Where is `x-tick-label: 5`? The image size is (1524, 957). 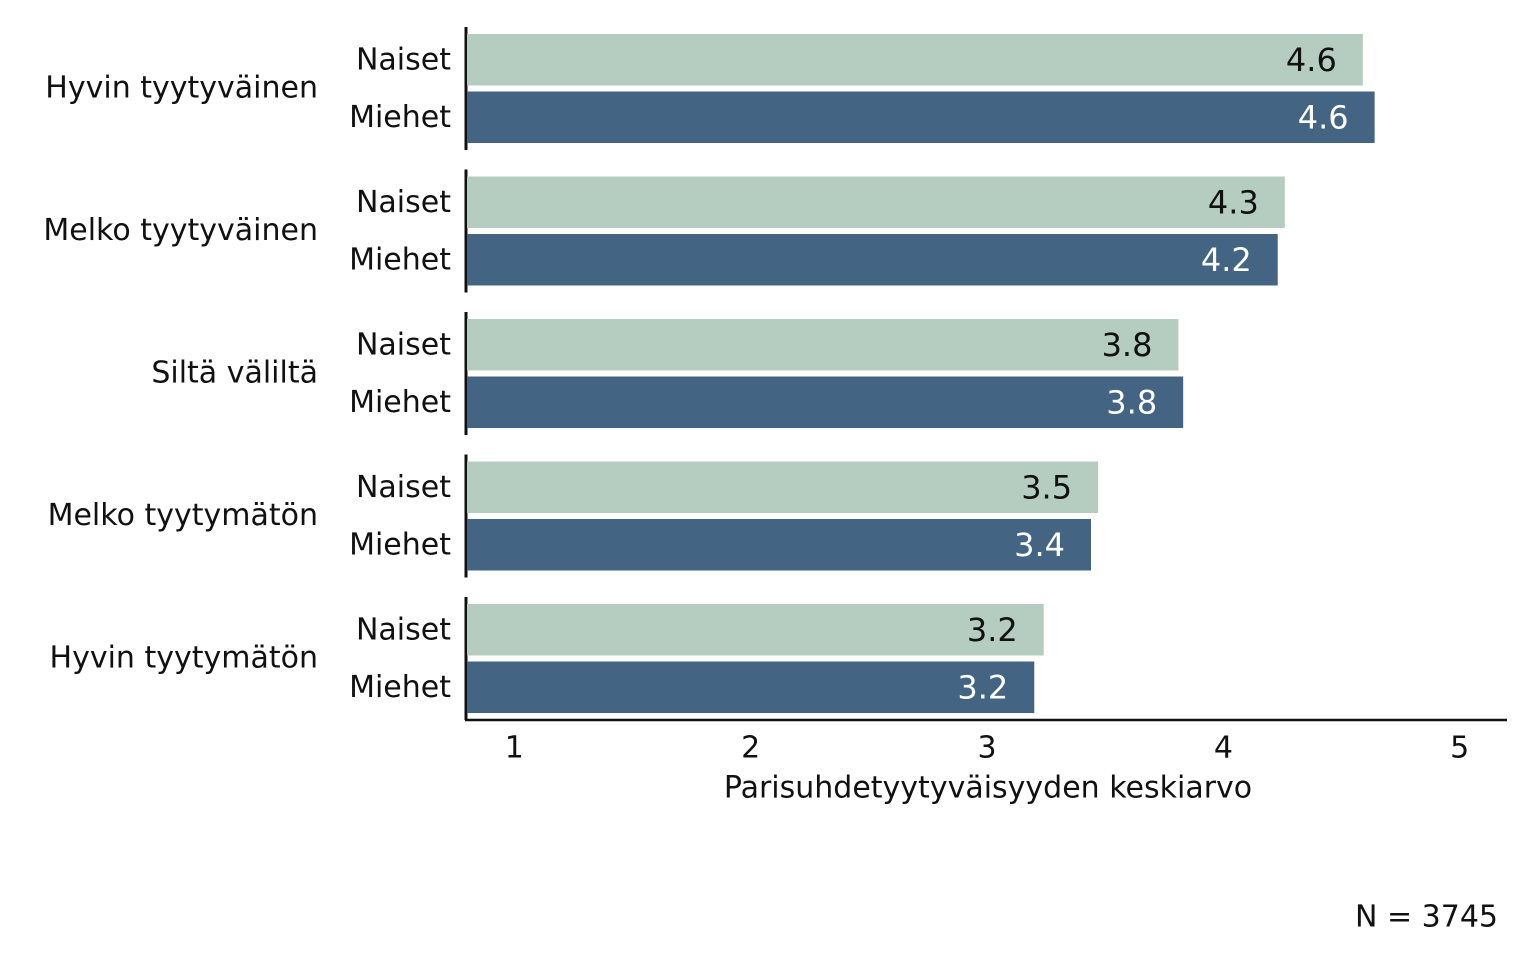
x-tick-label: 5 is located at coordinates (1459, 748).